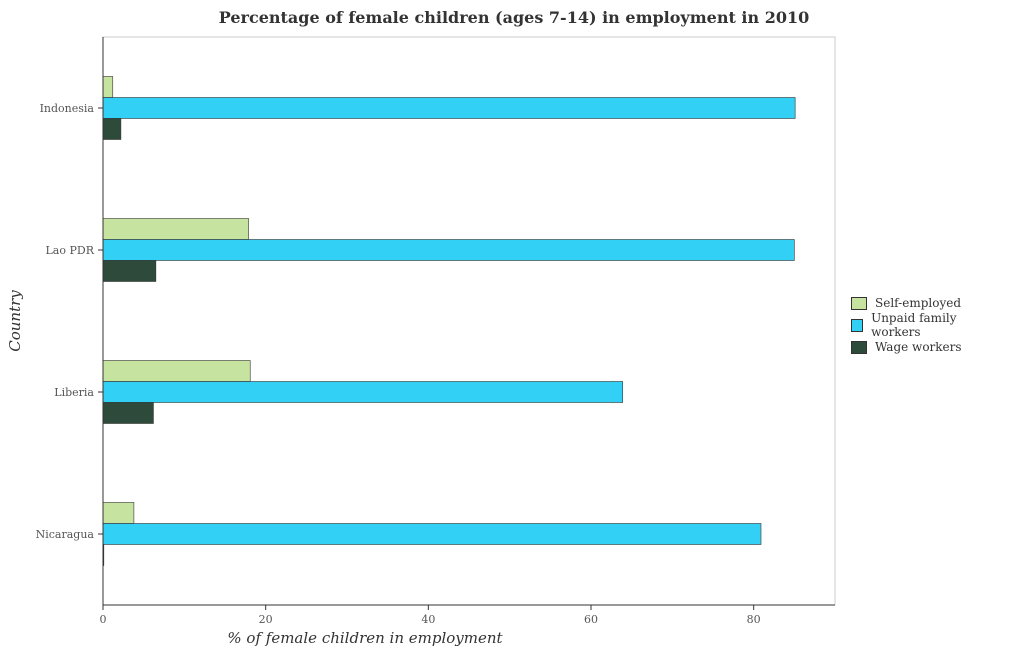 Image resolution: width=1028 pixels, height=650 pixels. I want to click on x-tick-label: 20, so click(266, 619).